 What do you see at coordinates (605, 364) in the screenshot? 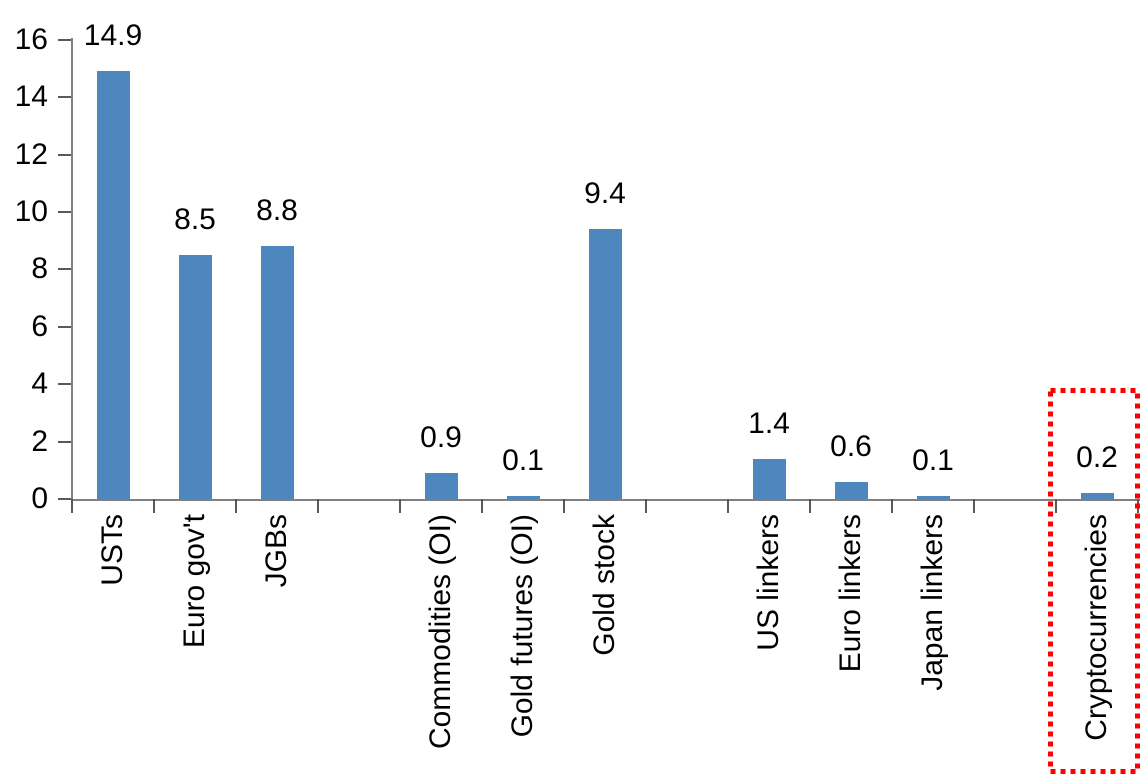
I see `bar-gold-stock` at bounding box center [605, 364].